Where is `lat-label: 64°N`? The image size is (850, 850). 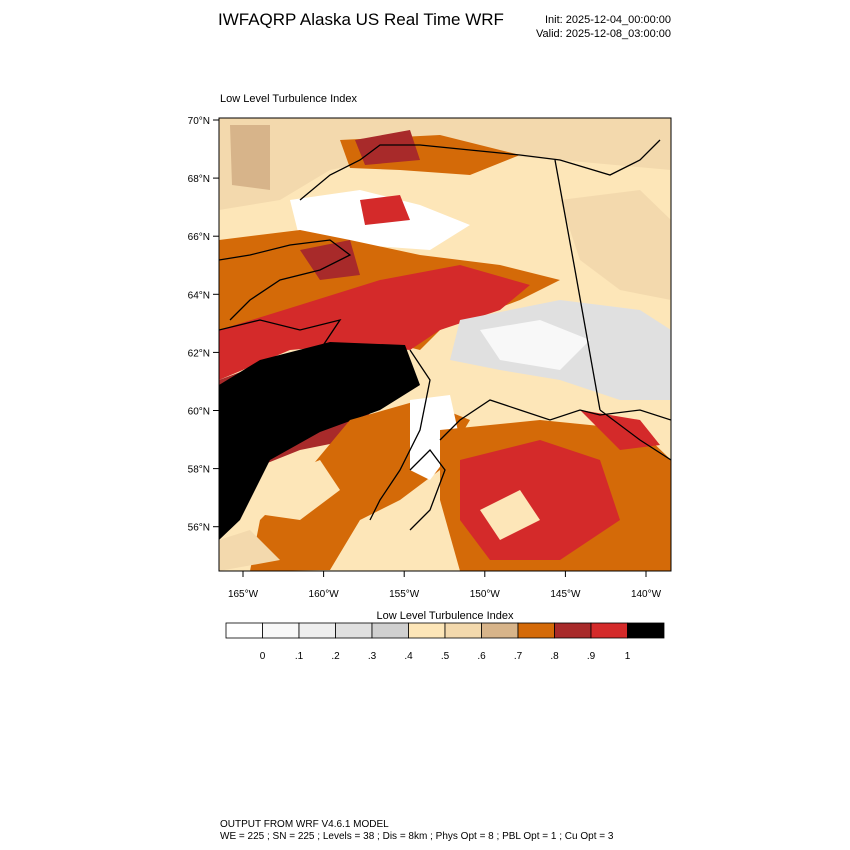 lat-label: 64°N is located at coordinates (199, 295).